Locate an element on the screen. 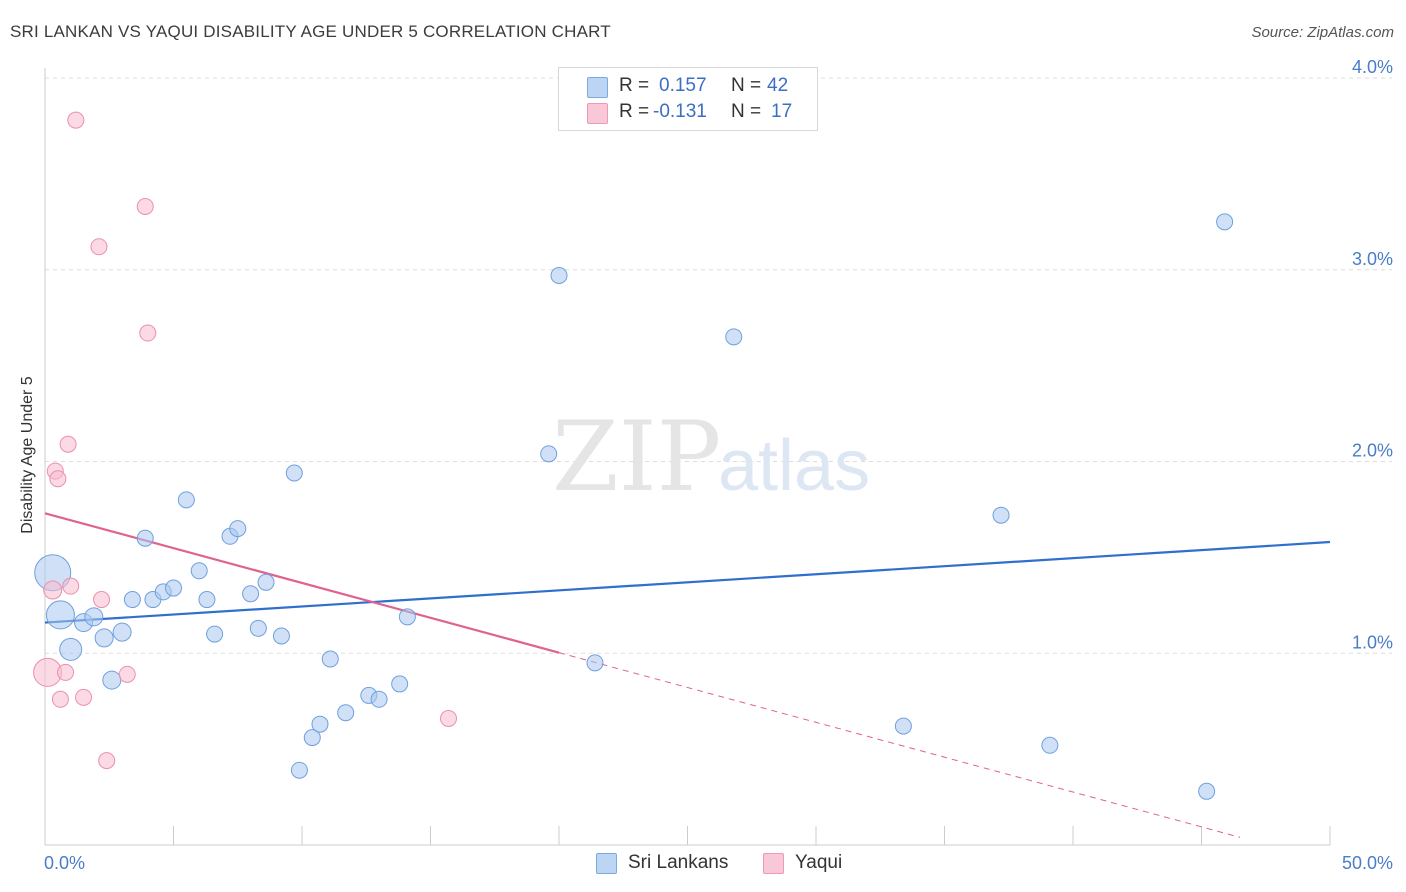 The image size is (1406, 892). legend-swatch-yaqui is located at coordinates (597, 113).